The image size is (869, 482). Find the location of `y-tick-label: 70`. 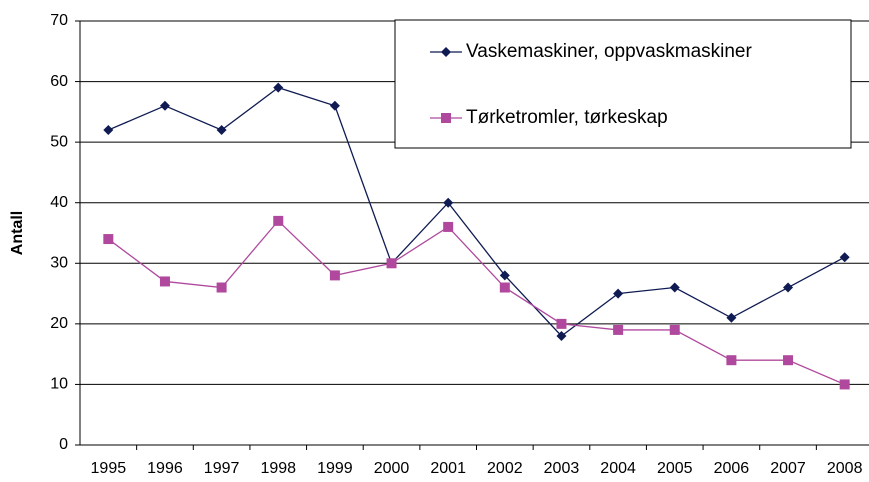

y-tick-label: 70 is located at coordinates (59, 20).